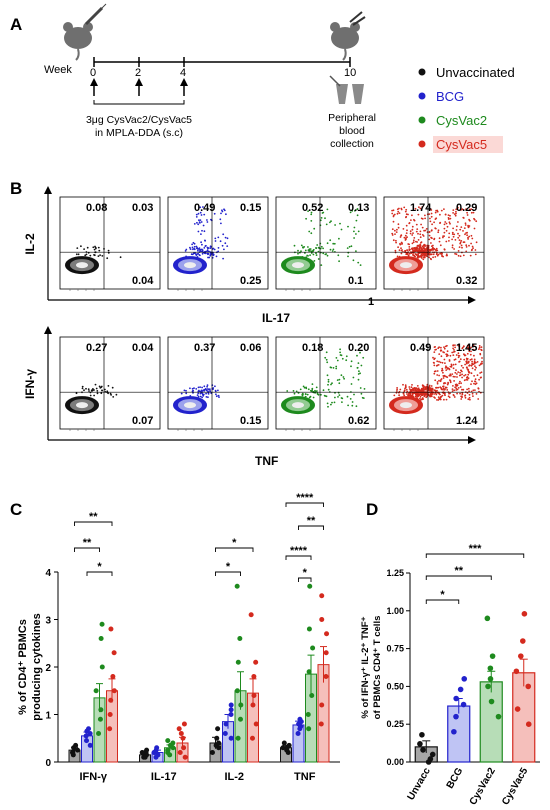 Image resolution: width=550 pixels, height=810 pixels. I want to click on plot-frame, so click(218, 383).